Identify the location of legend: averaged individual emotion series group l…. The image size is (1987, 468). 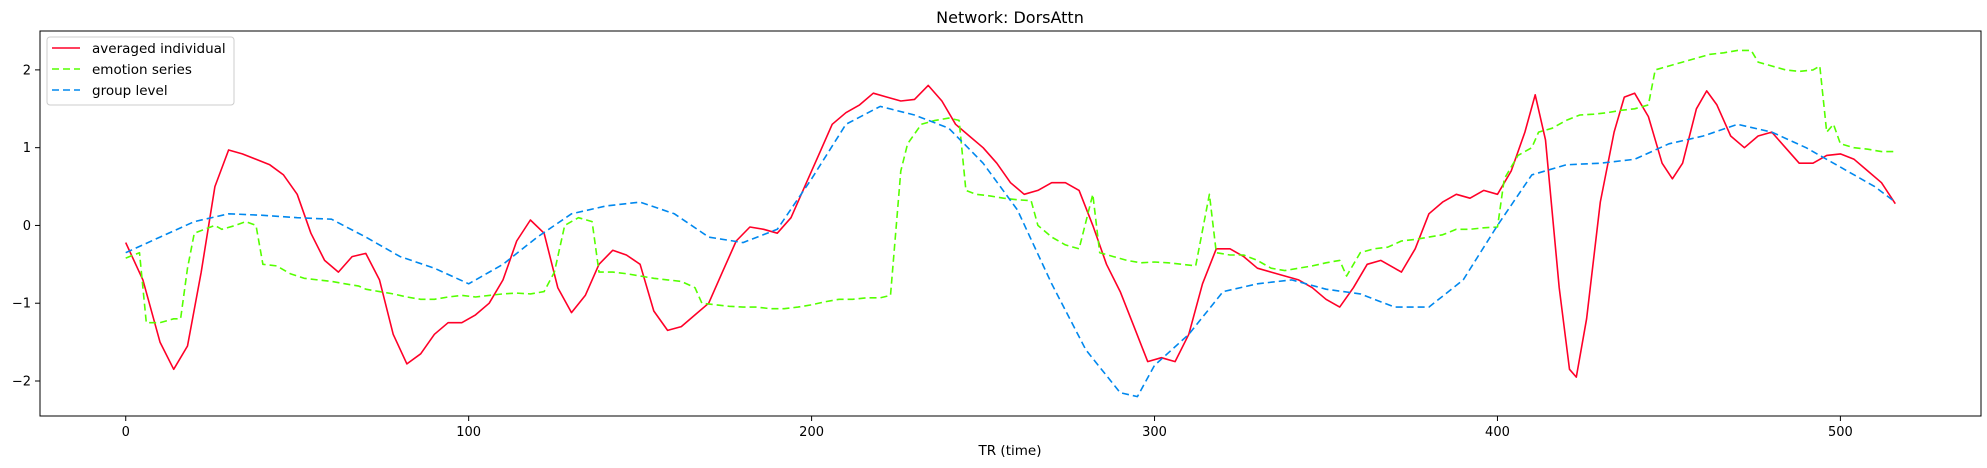
(140, 71).